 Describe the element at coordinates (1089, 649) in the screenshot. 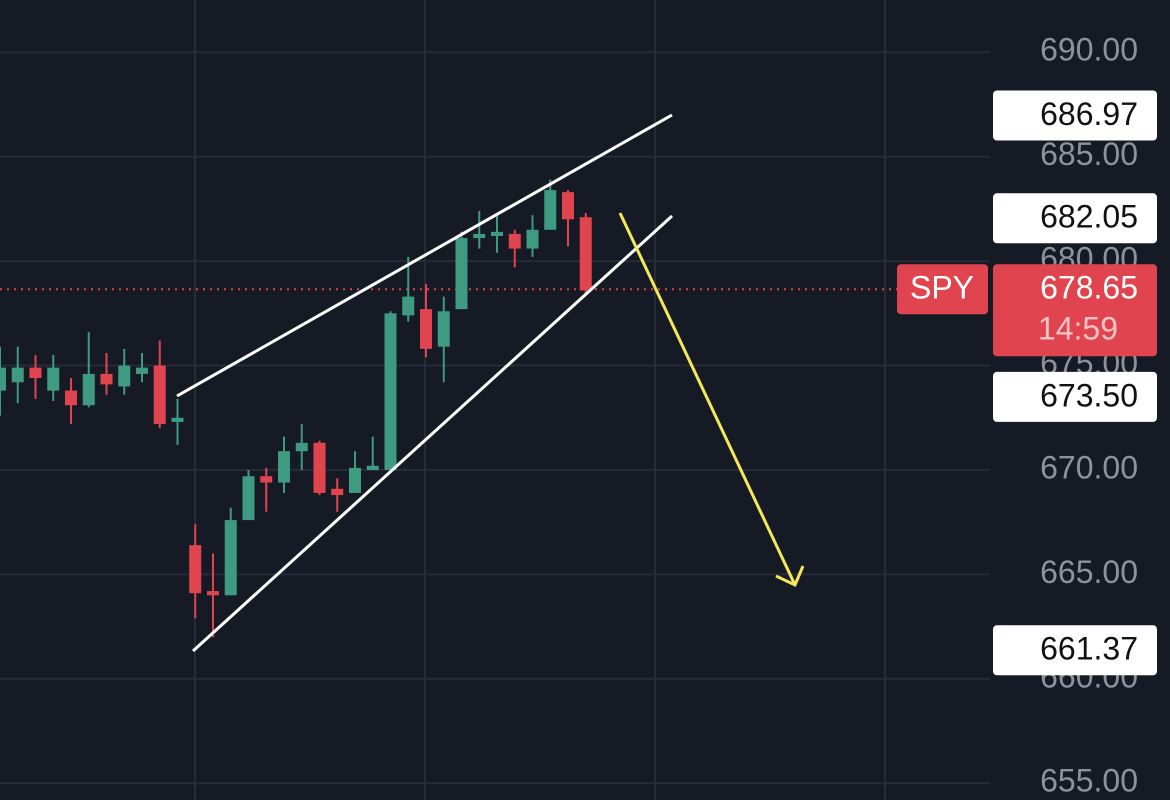

I see `price-label: 661.37` at that location.